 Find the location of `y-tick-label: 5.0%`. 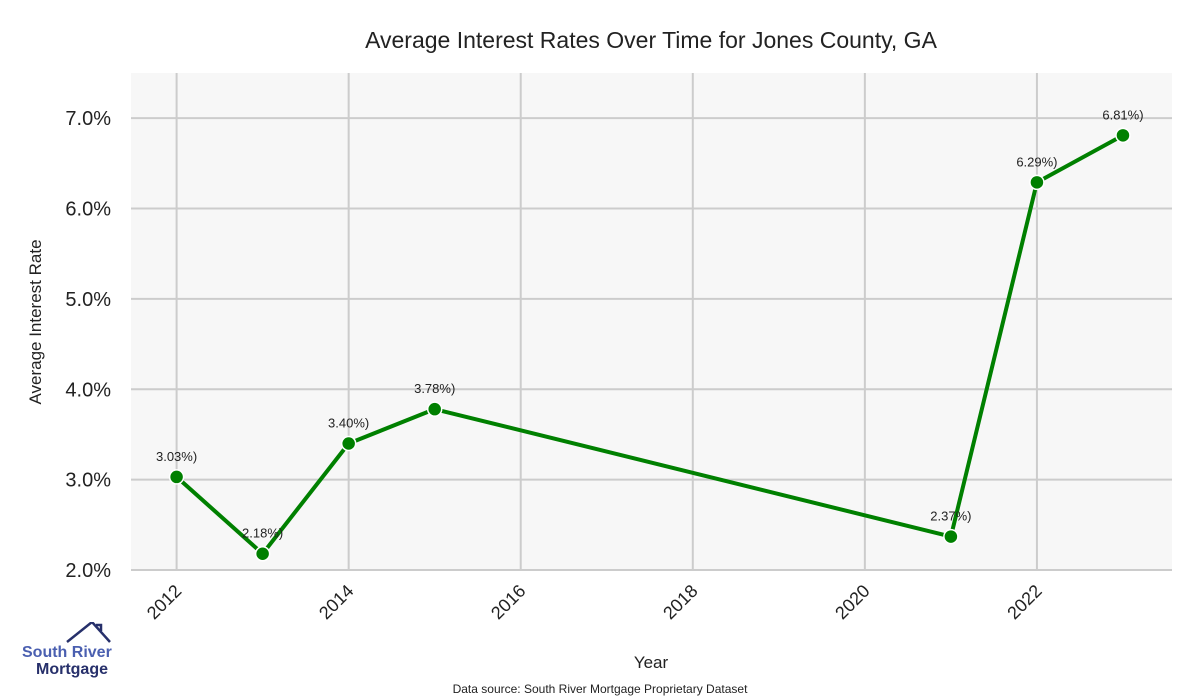

y-tick-label: 5.0% is located at coordinates (88, 300).